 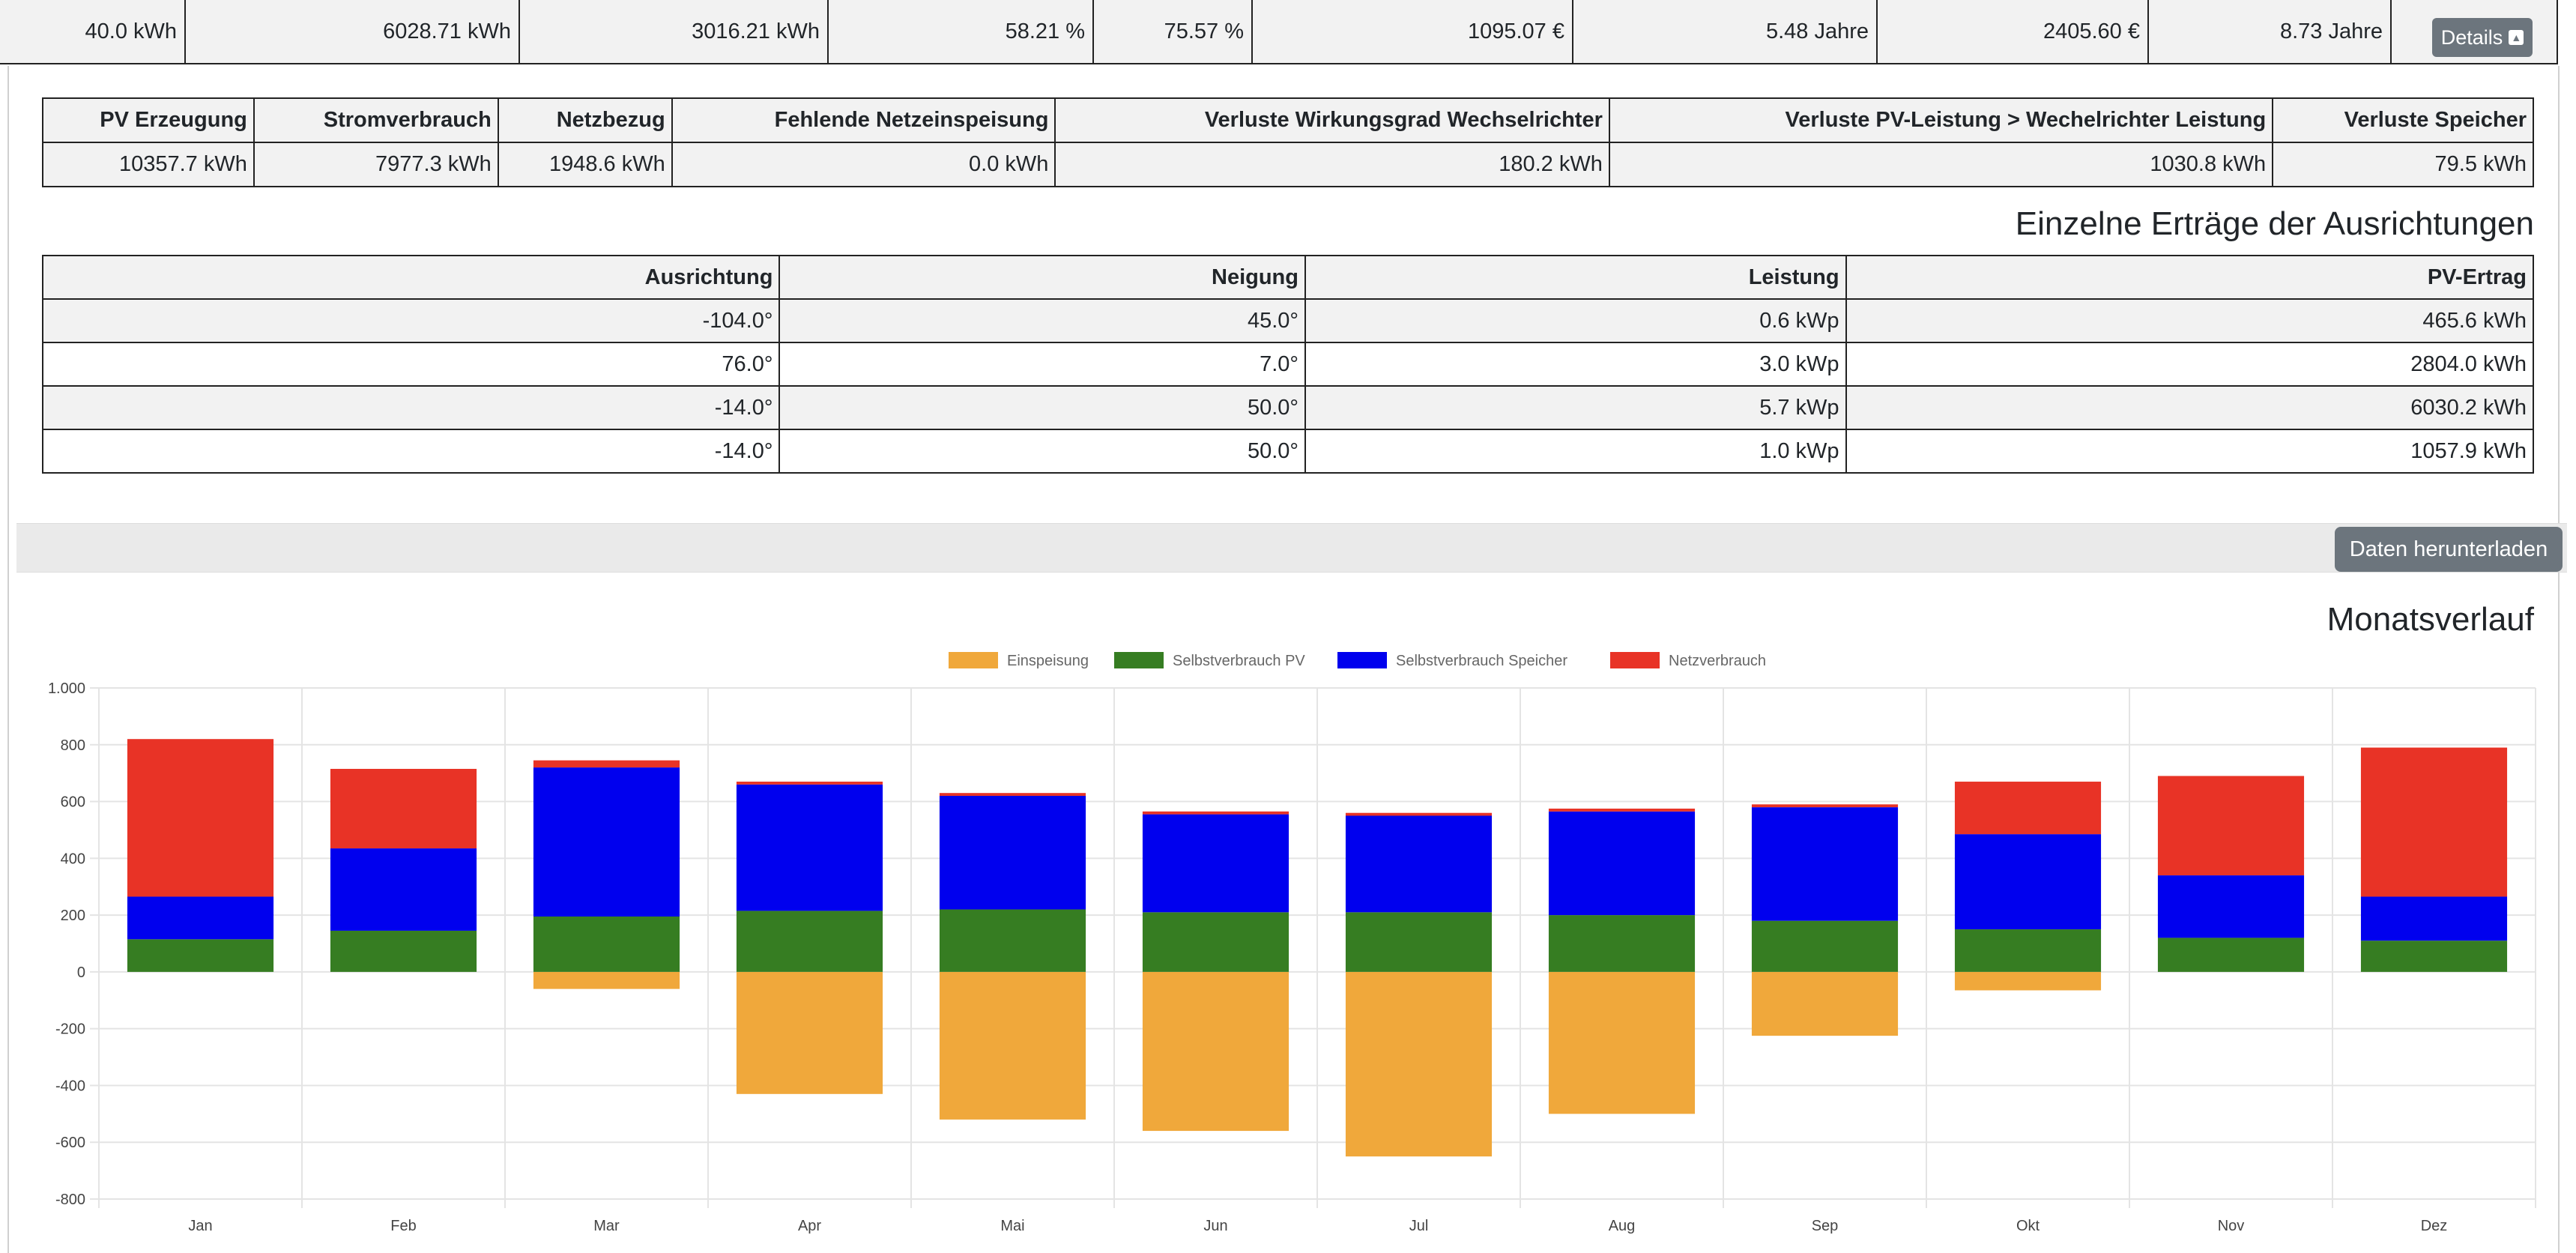 What do you see at coordinates (1575, 452) in the screenshot?
I see `orientation-power: 1.0 kWp` at bounding box center [1575, 452].